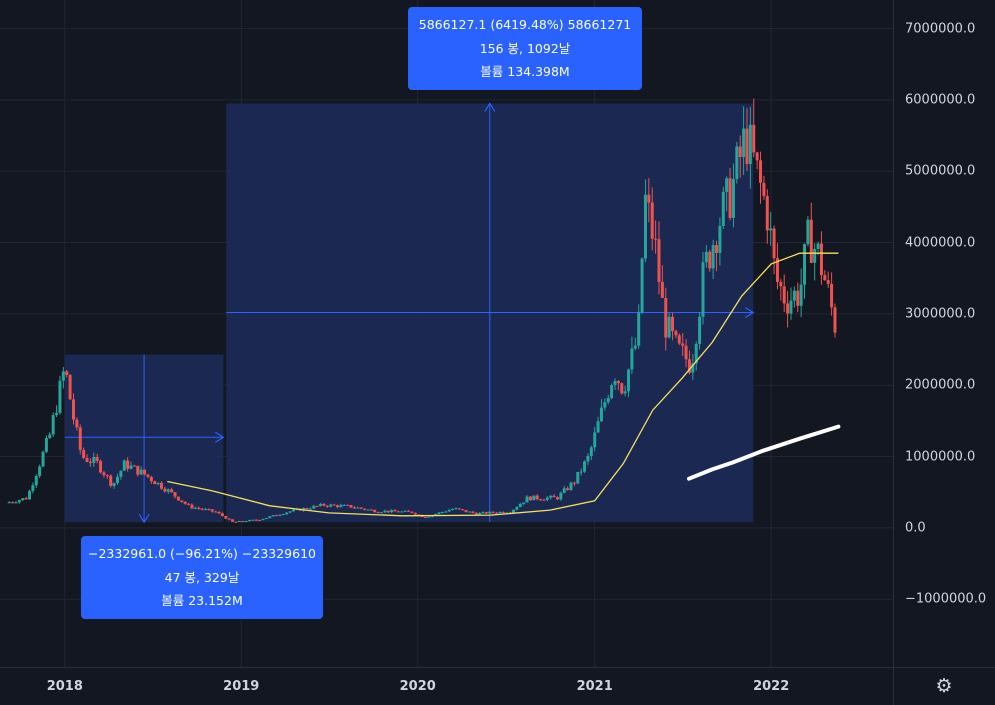  Describe the element at coordinates (201, 553) in the screenshot. I see `measure-1-change: −2332961.0 (−96.21%) −23329610` at that location.